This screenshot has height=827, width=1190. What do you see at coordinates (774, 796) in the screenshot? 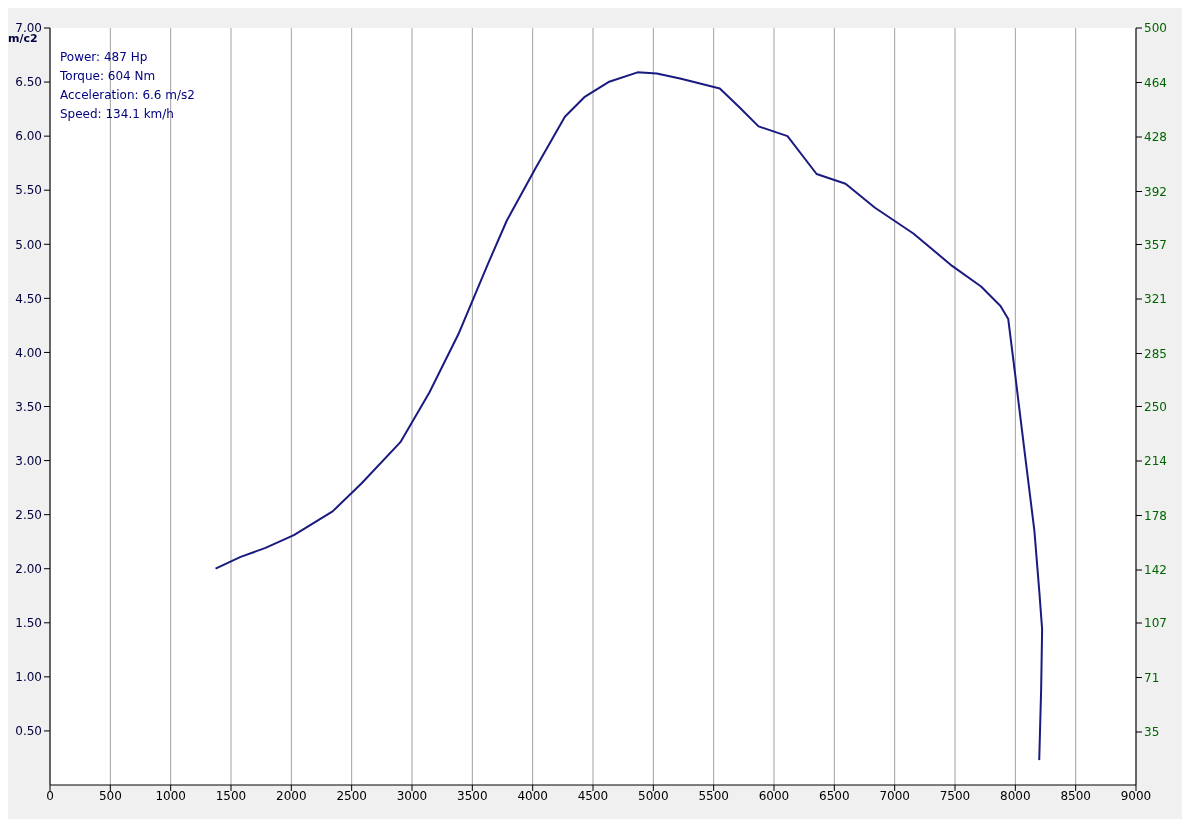
I see `x-tick-label: 6000` at bounding box center [774, 796].